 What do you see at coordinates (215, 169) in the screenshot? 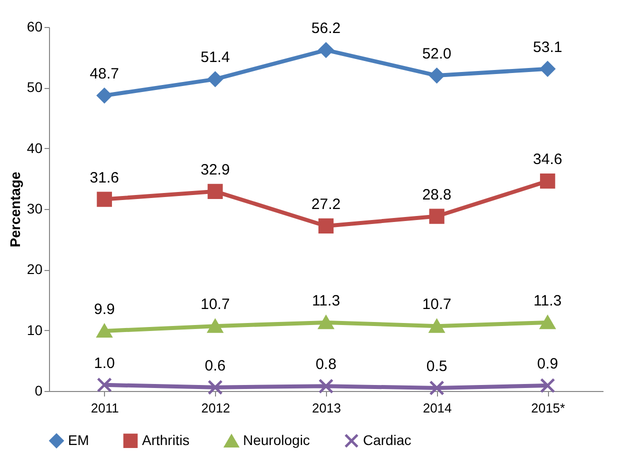
I see `data-label: 32.9` at bounding box center [215, 169].